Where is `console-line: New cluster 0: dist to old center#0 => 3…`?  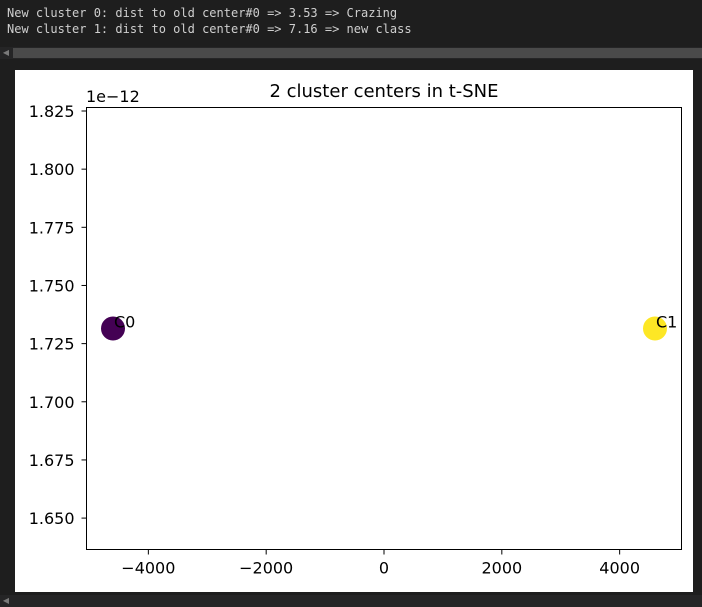 console-line: New cluster 0: dist to old center#0 => 3… is located at coordinates (202, 13).